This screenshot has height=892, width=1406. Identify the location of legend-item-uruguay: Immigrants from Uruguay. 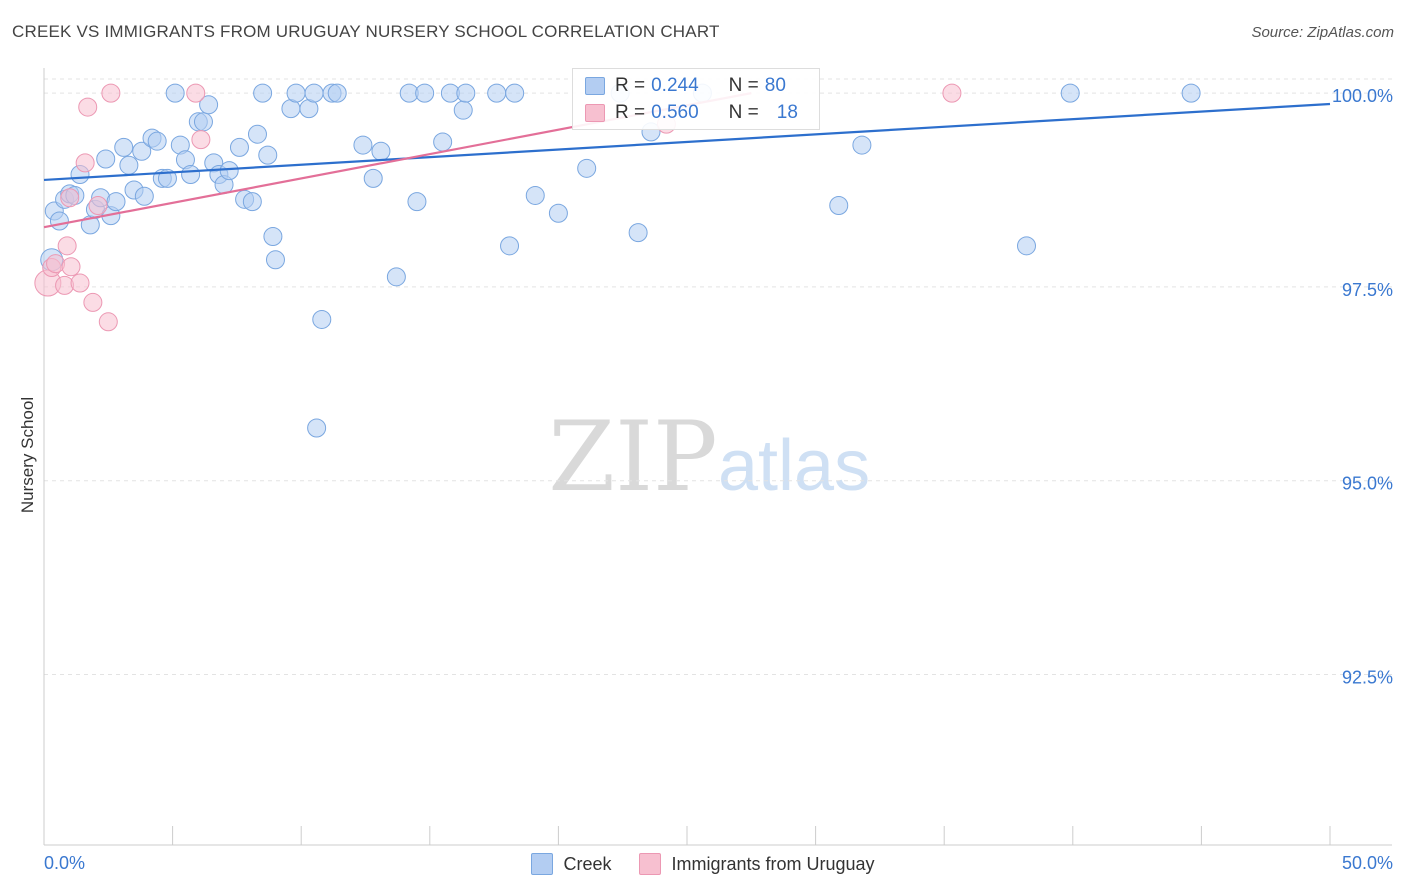
(757, 864).